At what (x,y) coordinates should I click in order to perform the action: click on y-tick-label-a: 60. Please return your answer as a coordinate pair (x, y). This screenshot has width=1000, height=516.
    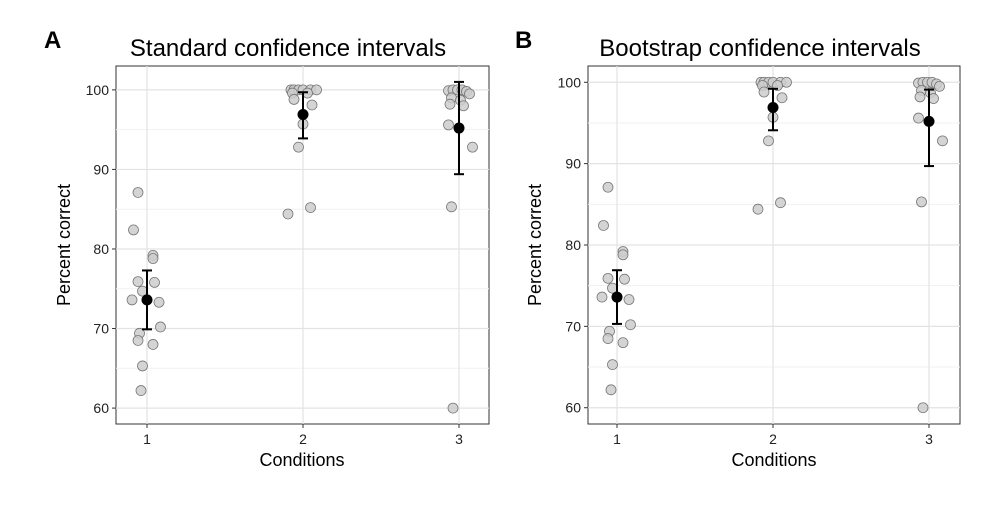
    Looking at the image, I should click on (101, 408).